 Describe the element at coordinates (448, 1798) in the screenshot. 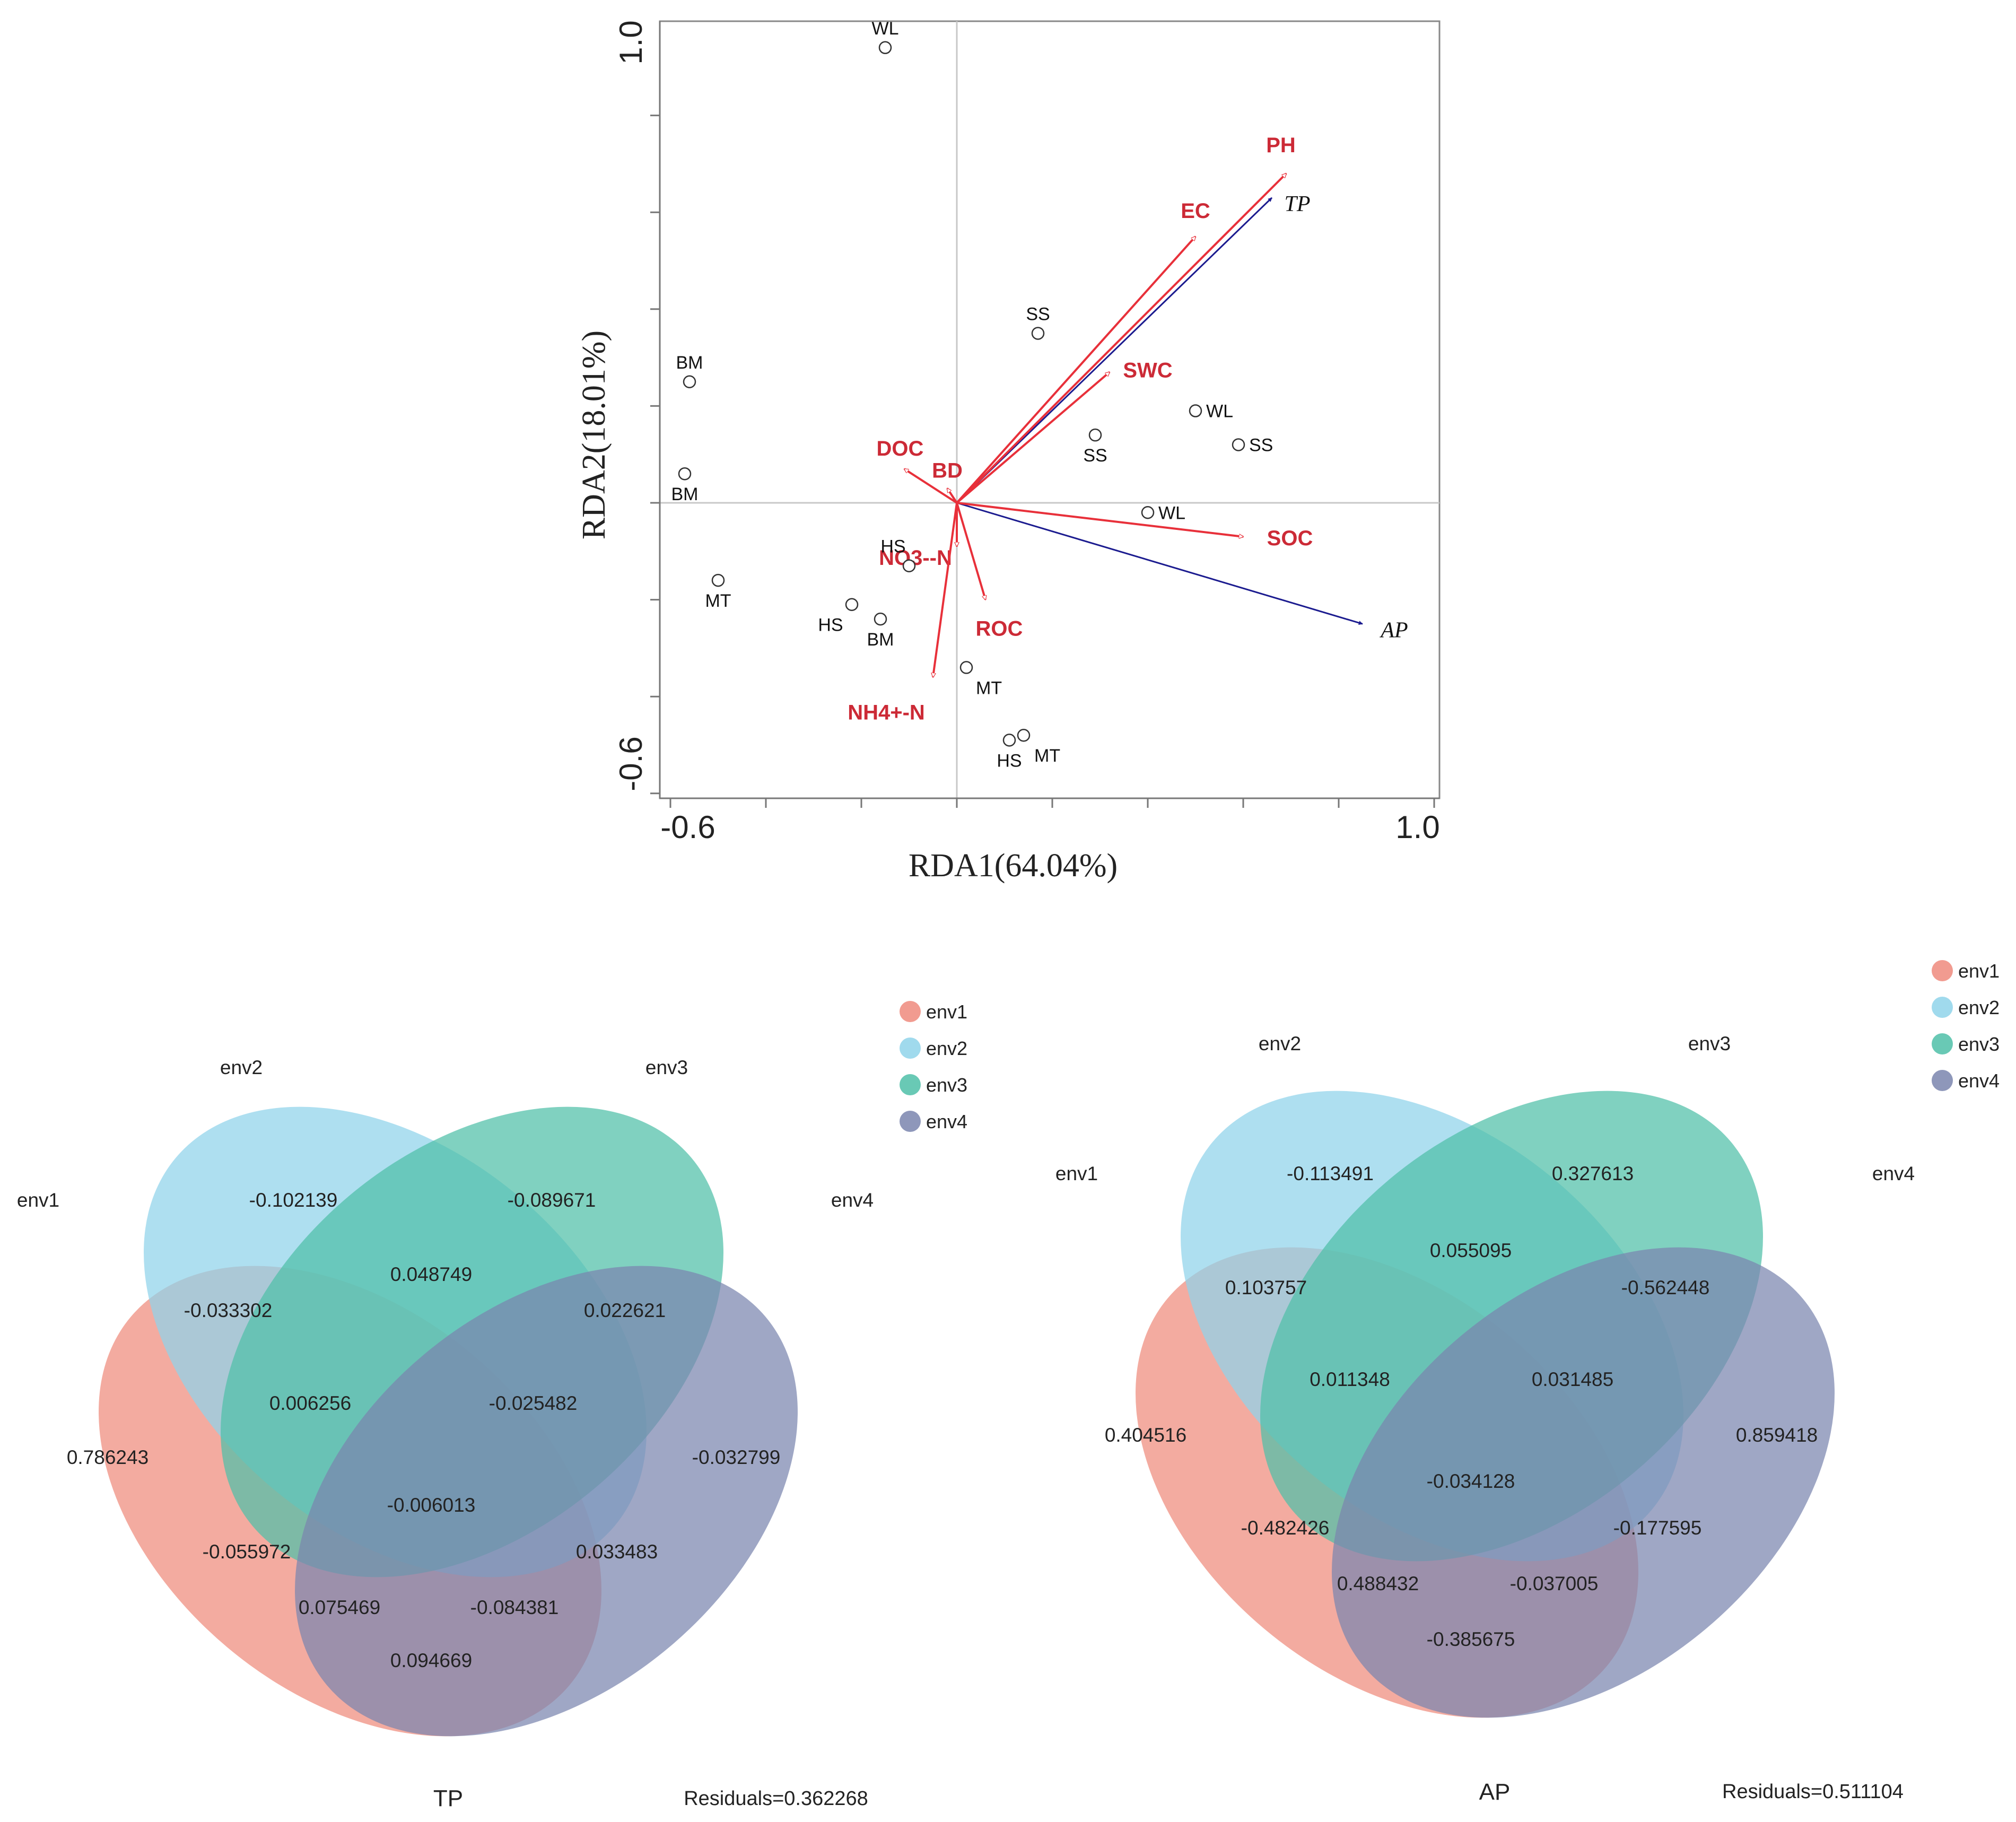

I see `venn-tp-title: TP` at that location.